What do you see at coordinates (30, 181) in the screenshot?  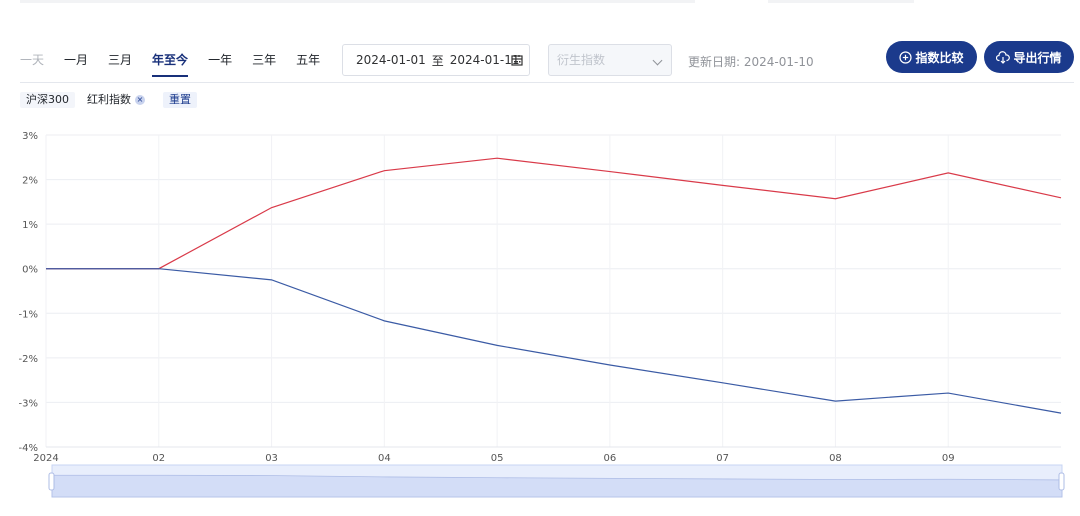 I see `y-tick-label: 2%` at bounding box center [30, 181].